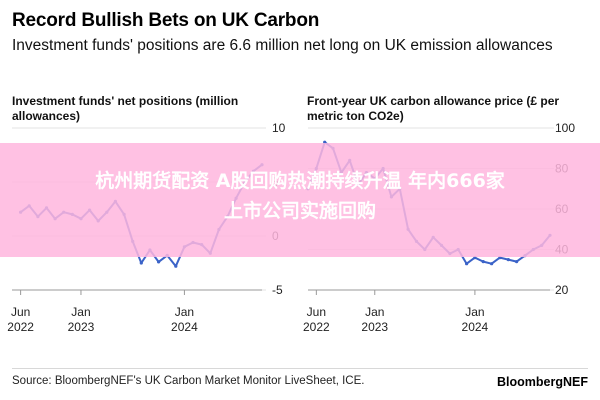 The image size is (600, 400). Describe the element at coordinates (300, 368) in the screenshot. I see `footer-divider` at that location.